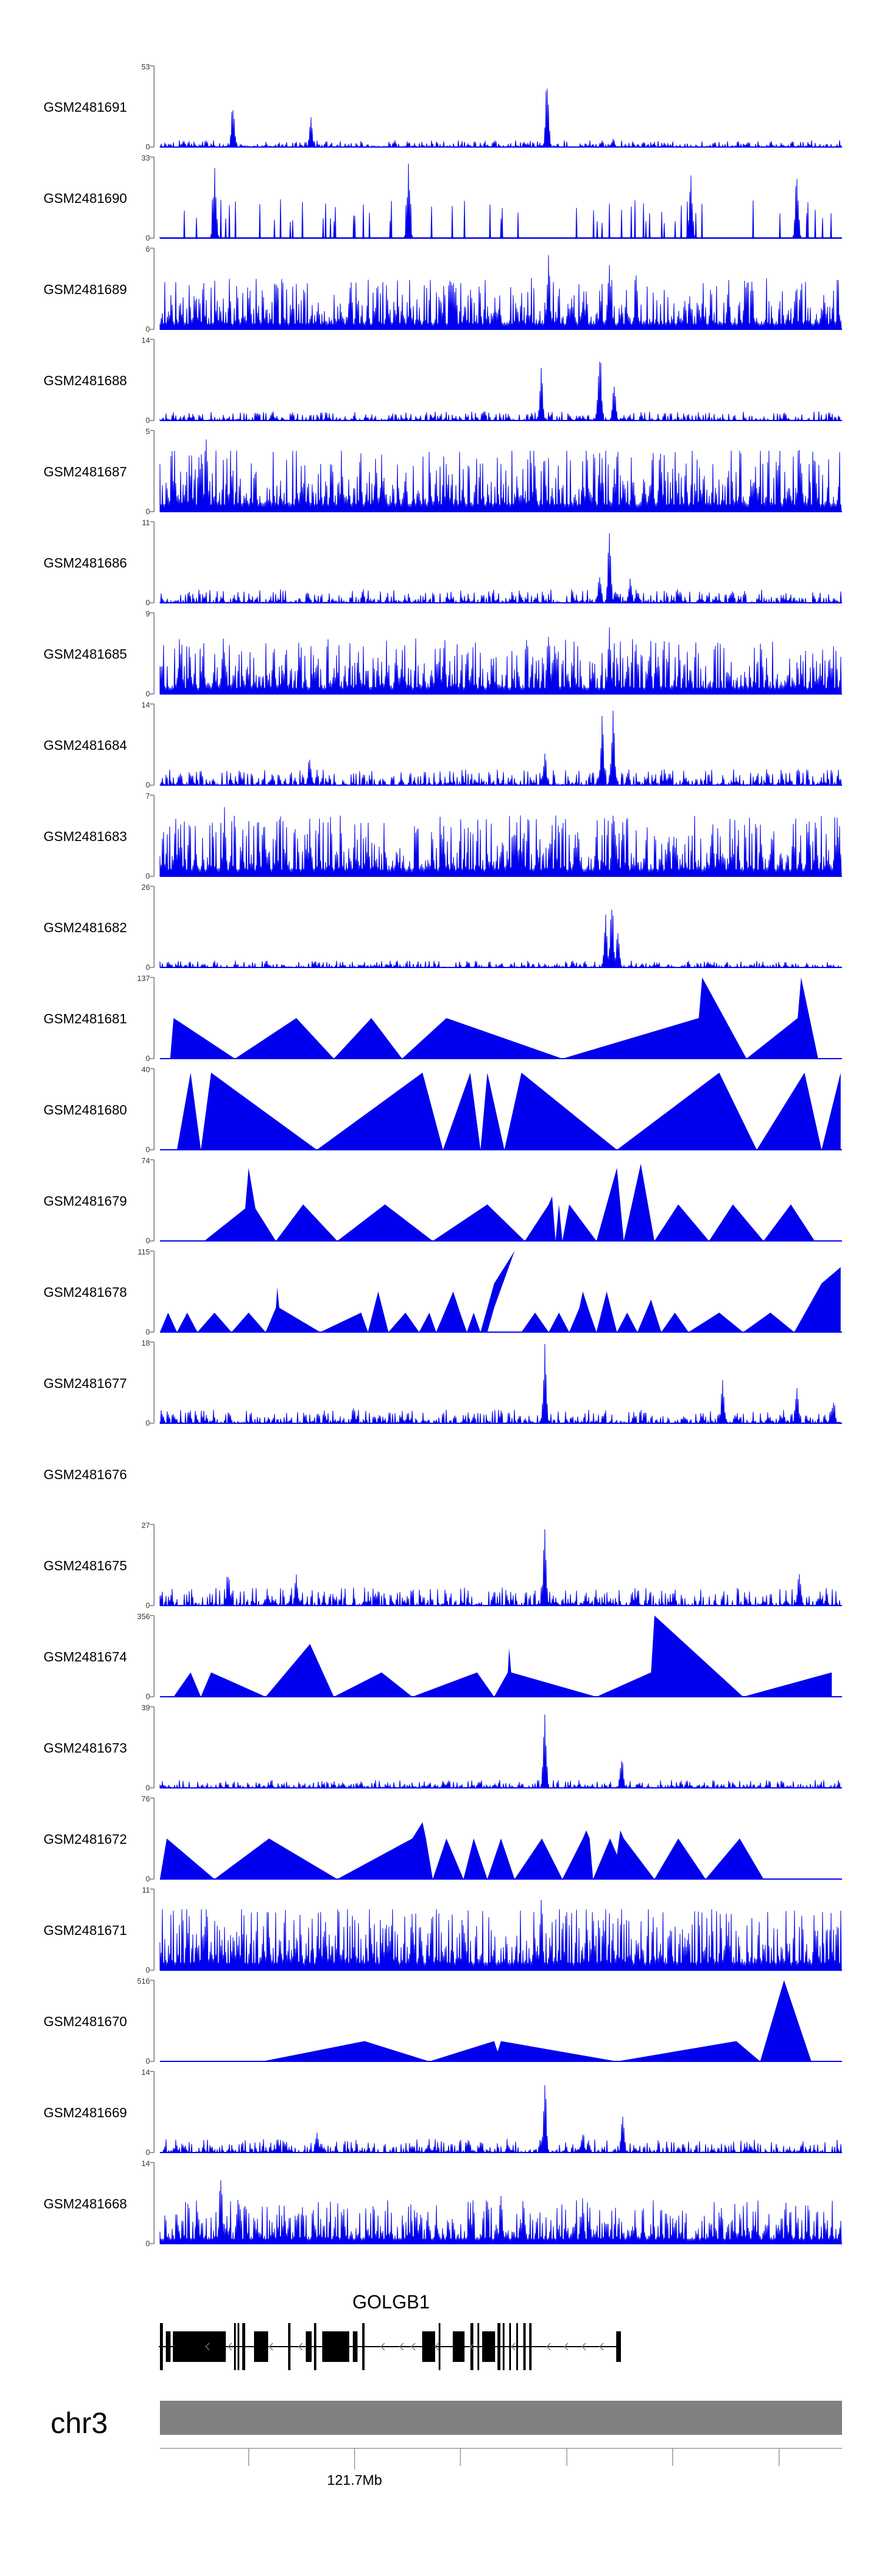 Image resolution: width=882 pixels, height=2576 pixels. I want to click on gene-model: GOLGB1, so click(390, 2330).